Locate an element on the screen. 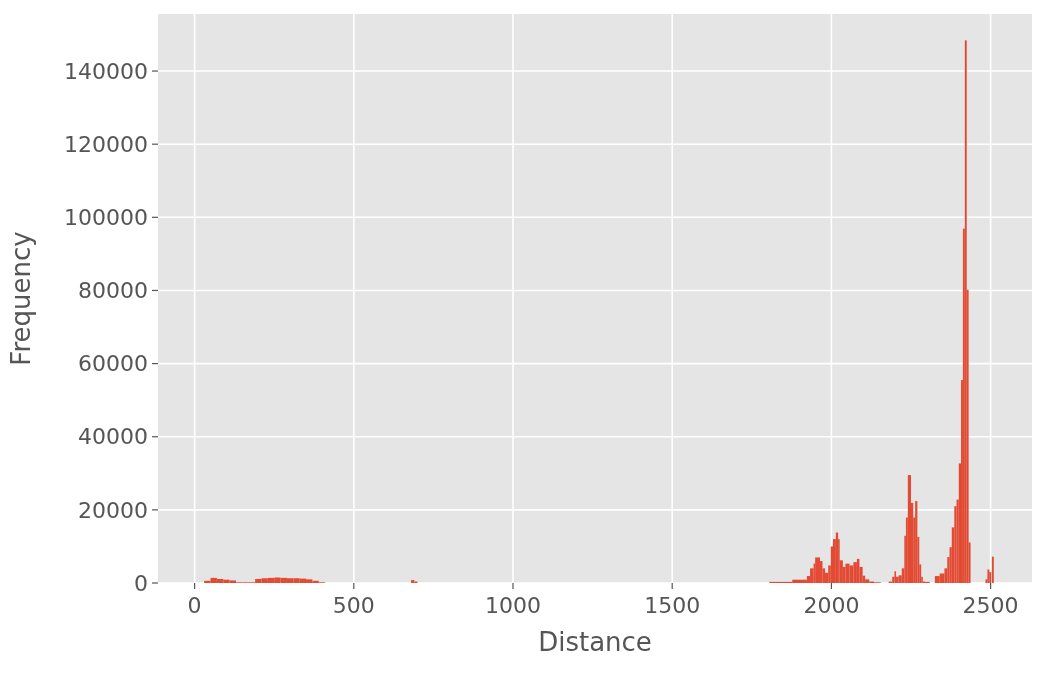 The height and width of the screenshot is (673, 1046). y-tick-label: 40000 is located at coordinates (113, 437).